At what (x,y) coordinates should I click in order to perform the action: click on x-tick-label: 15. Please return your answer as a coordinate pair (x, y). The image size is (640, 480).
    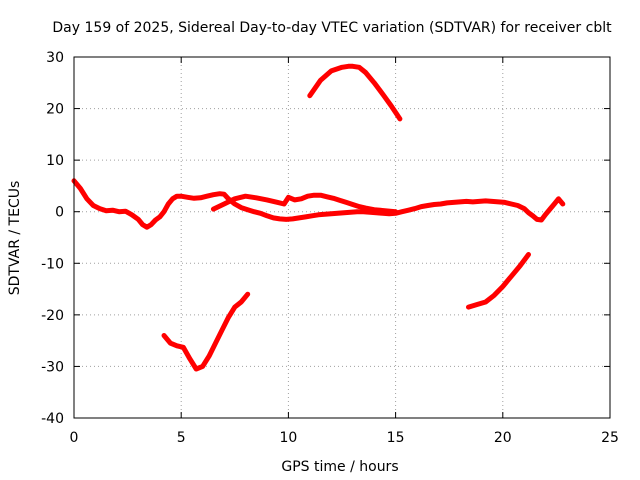
    Looking at the image, I should click on (396, 438).